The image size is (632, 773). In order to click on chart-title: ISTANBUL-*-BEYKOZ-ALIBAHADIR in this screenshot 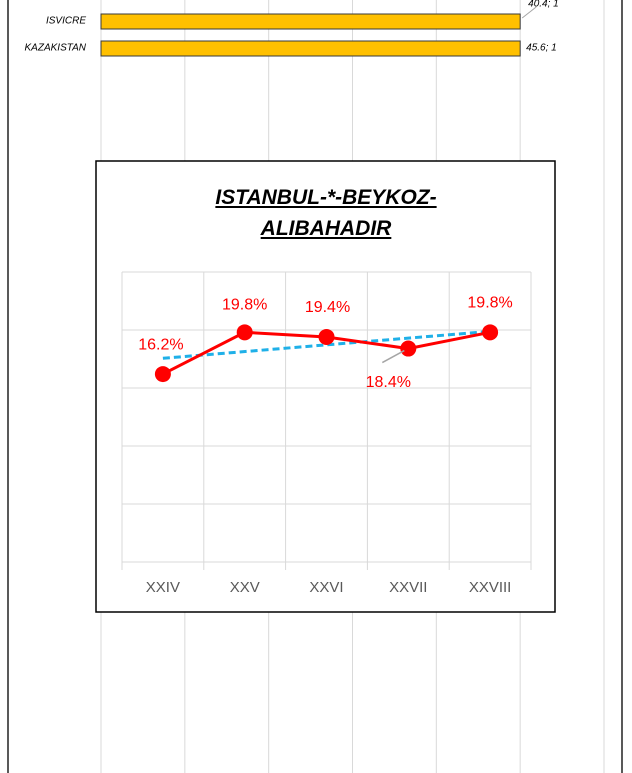, I will do `click(326, 213)`.